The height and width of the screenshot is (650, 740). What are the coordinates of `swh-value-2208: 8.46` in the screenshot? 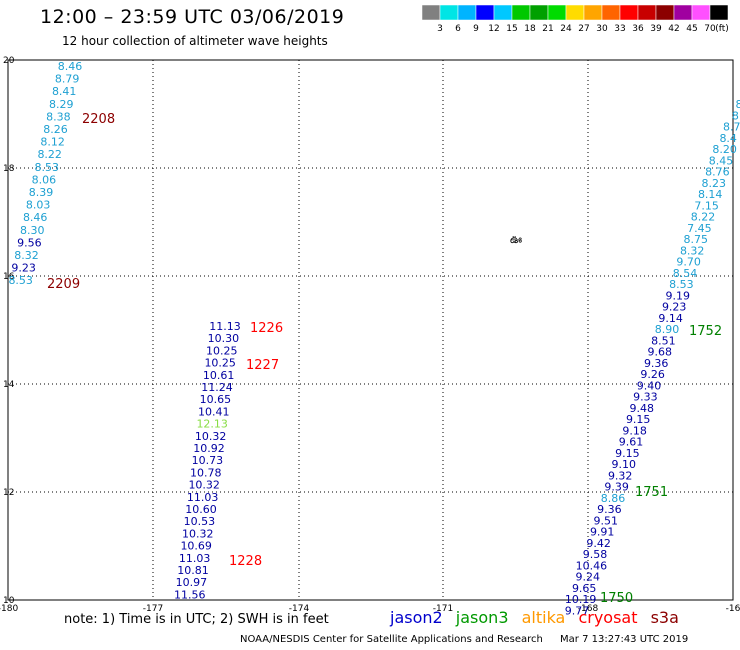 It's located at (70, 66).